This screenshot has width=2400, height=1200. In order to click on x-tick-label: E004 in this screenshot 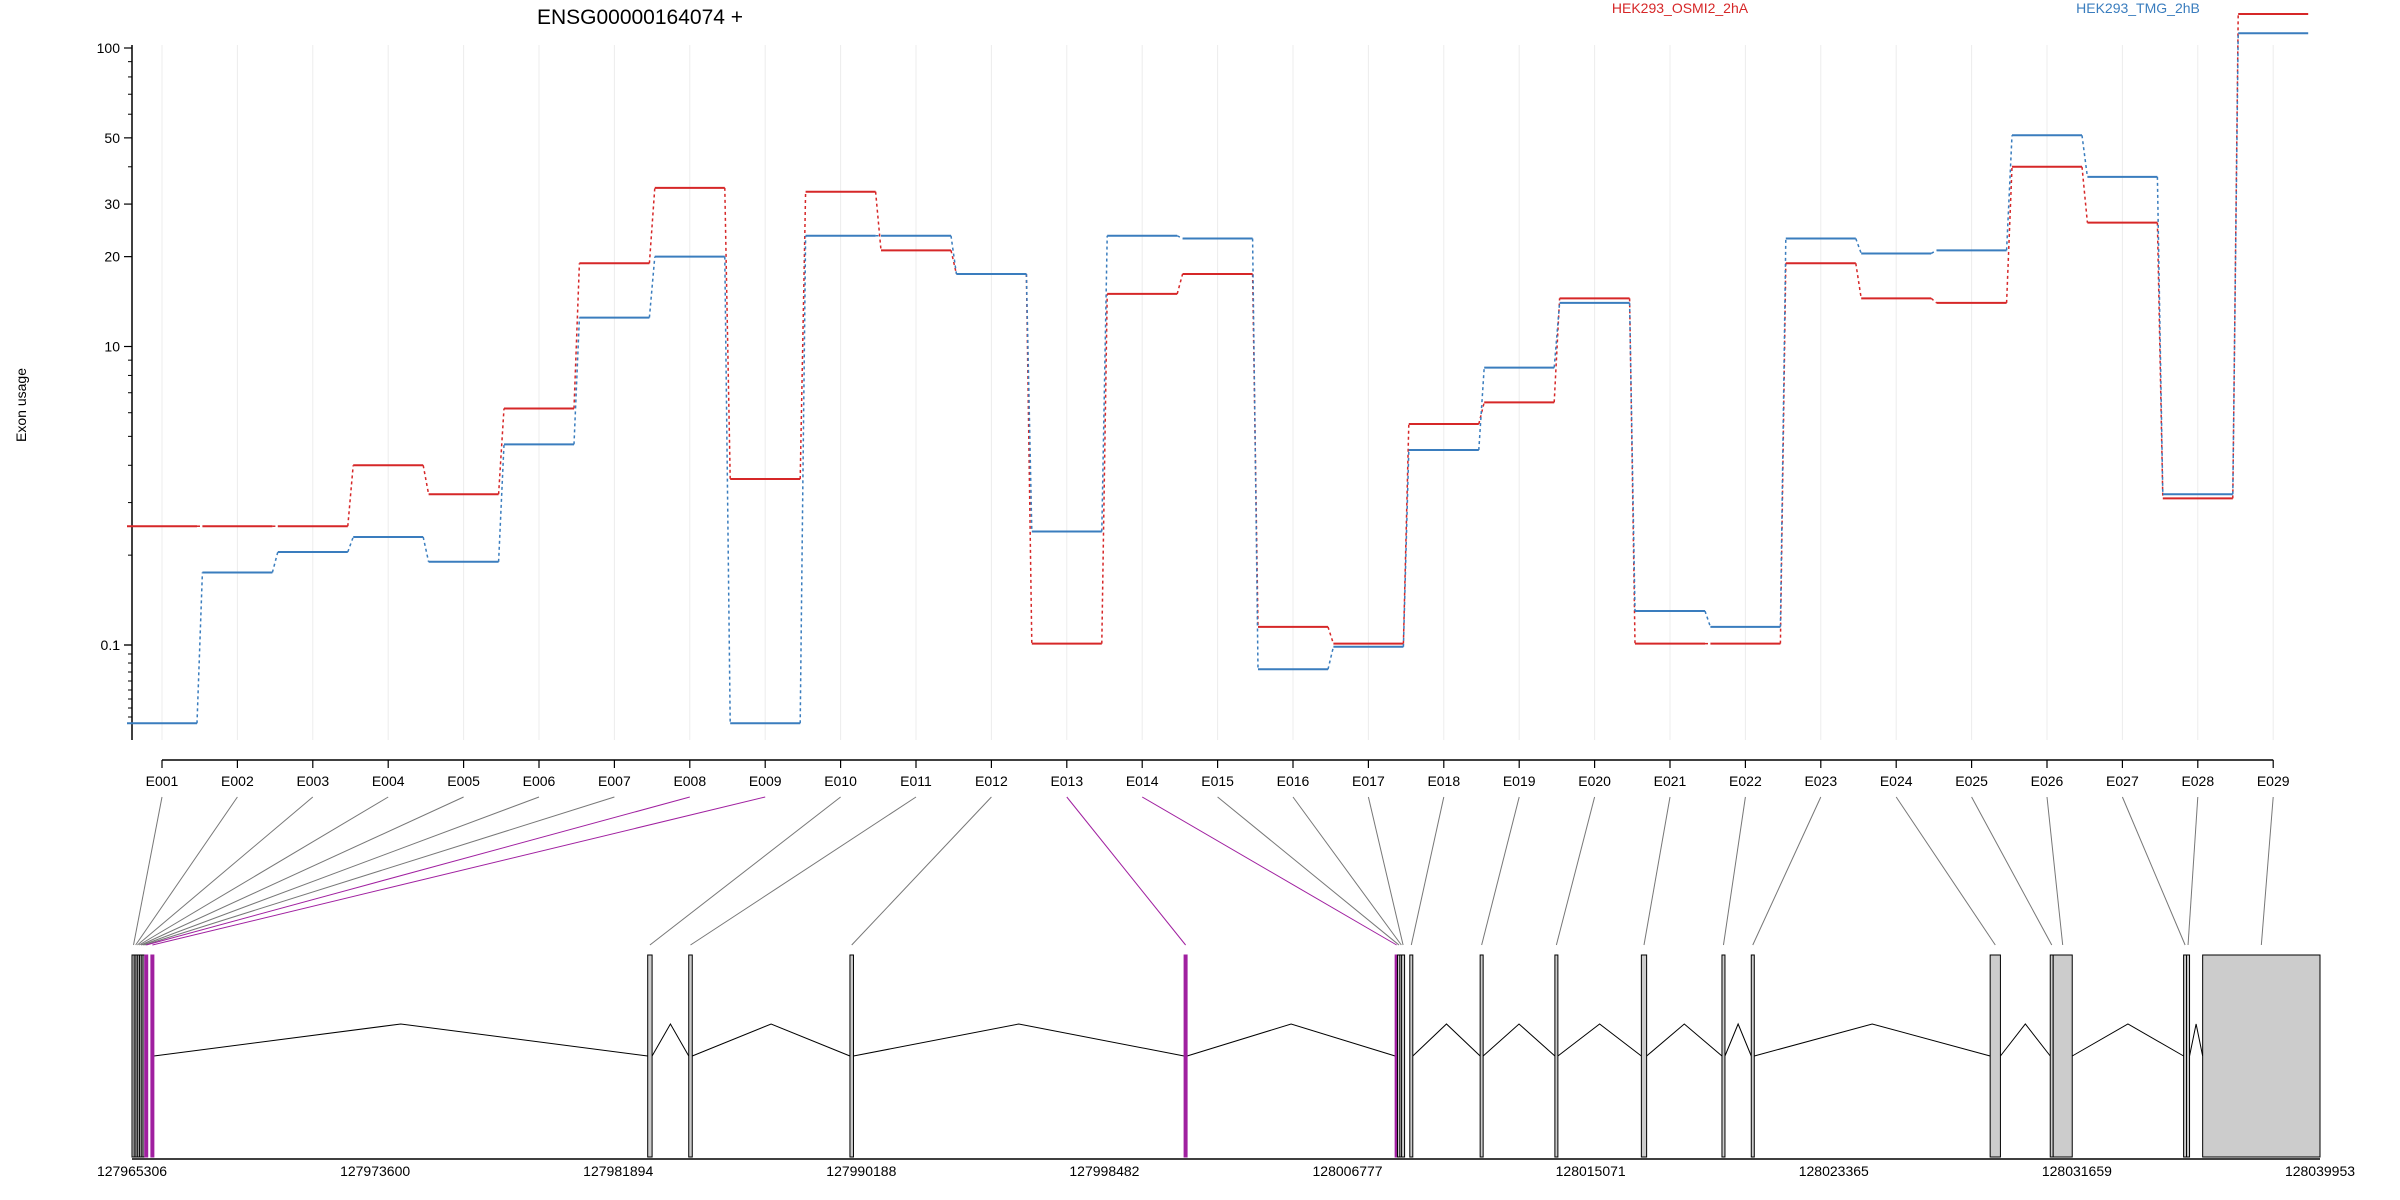, I will do `click(388, 781)`.